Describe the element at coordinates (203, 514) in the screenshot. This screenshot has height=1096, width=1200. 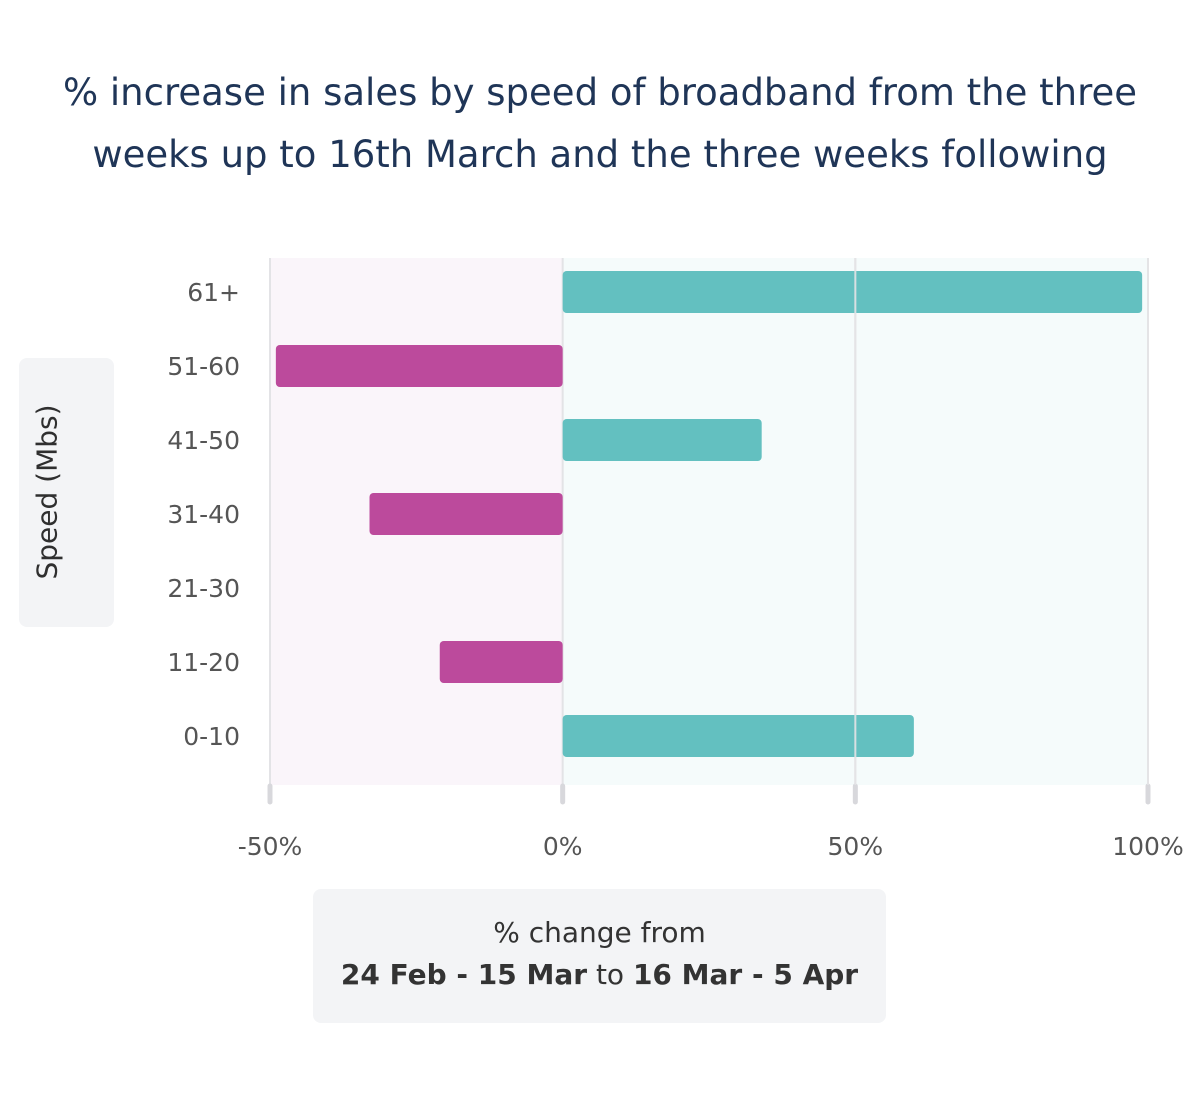
I see `y-tick-label: 31-40` at that location.